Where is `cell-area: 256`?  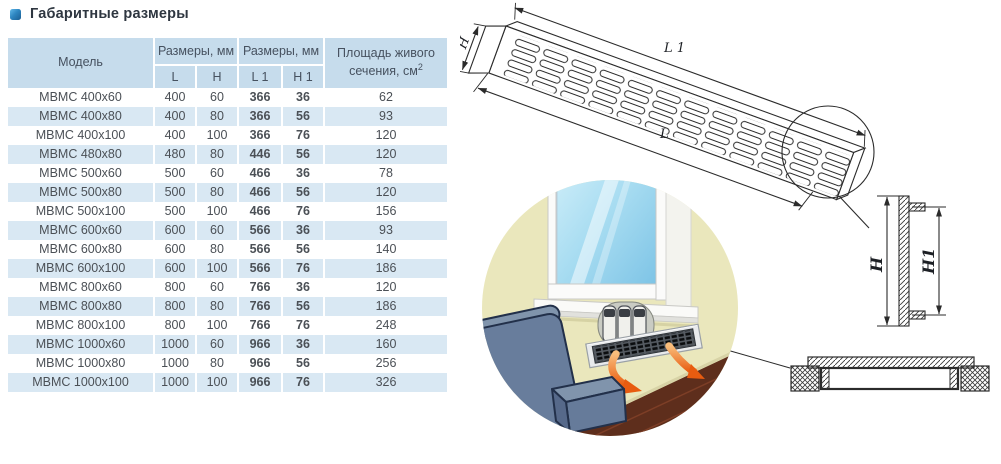
cell-area: 256 is located at coordinates (385, 363).